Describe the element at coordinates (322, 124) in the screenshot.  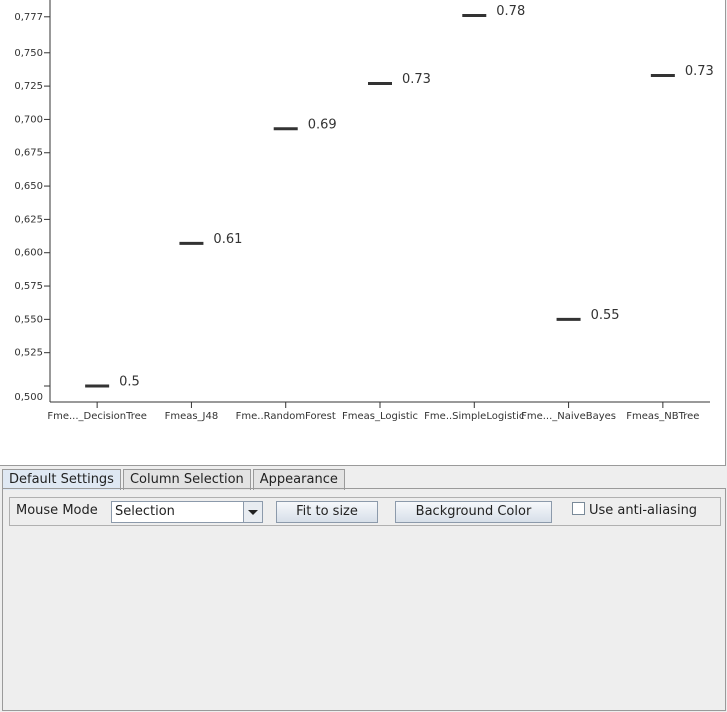
I see `value-label: 0.69` at that location.